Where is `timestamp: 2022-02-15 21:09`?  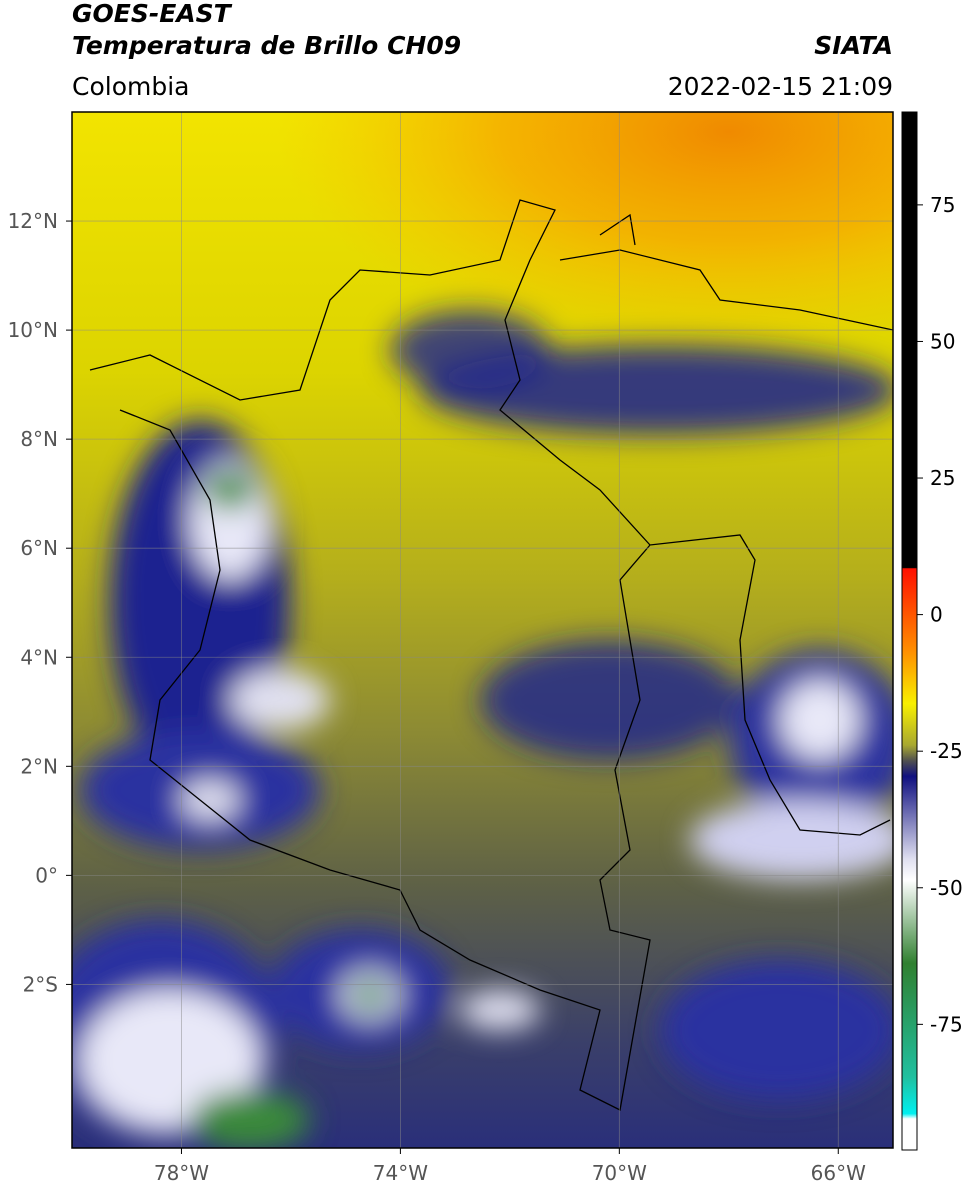
timestamp: 2022-02-15 21:09 is located at coordinates (780, 86).